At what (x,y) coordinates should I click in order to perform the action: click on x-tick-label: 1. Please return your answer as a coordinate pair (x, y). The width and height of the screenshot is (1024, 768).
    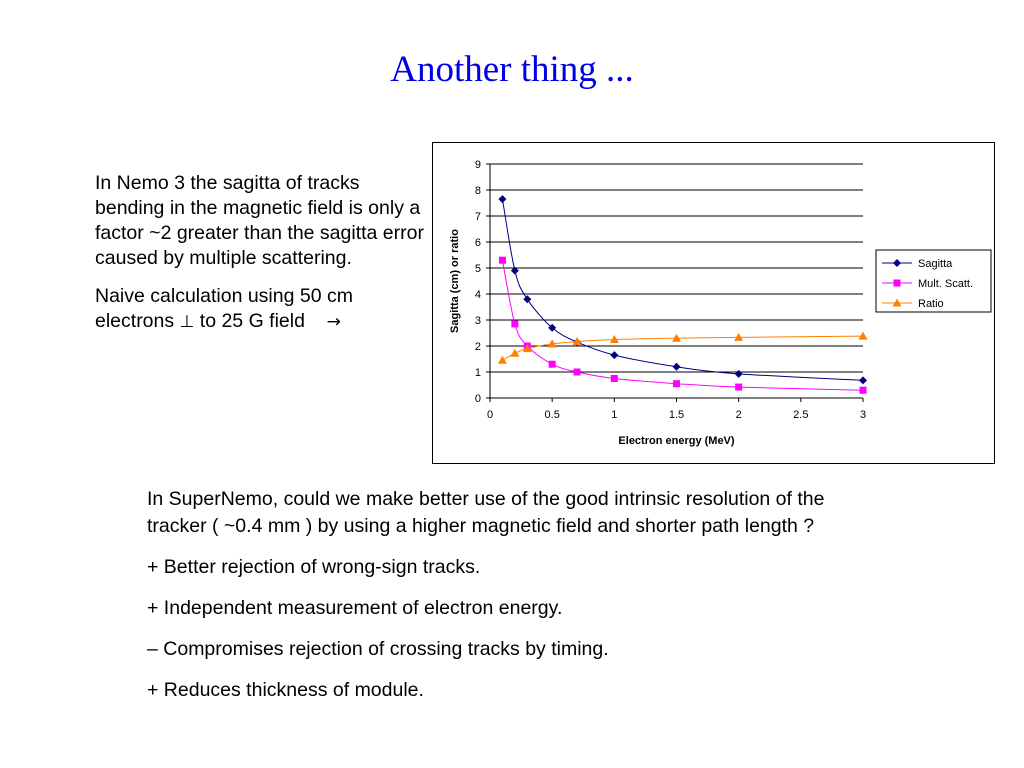
    Looking at the image, I should click on (614, 415).